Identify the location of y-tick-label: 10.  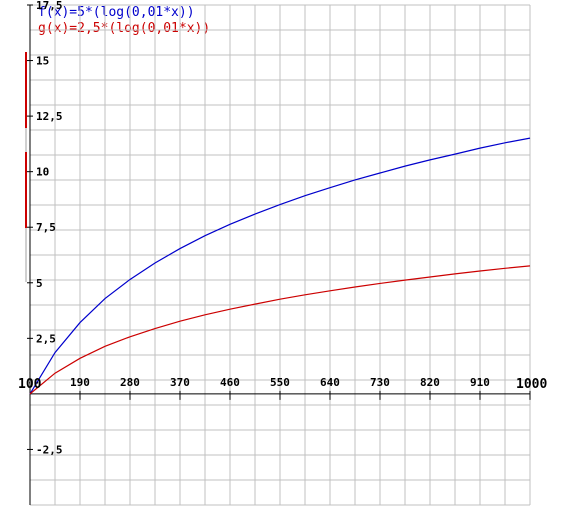
(42, 172).